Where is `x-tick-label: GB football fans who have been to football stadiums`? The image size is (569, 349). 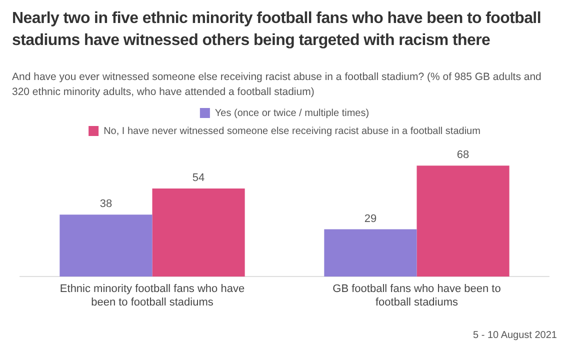 x-tick-label: GB football fans who have been to football stadiums is located at coordinates (416, 295).